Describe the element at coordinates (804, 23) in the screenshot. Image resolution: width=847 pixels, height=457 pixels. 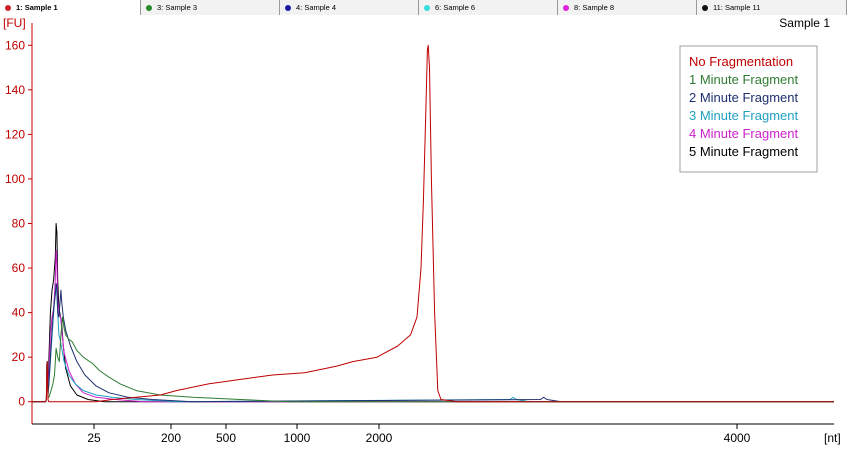
I see `chart-title: Sample 1` at that location.